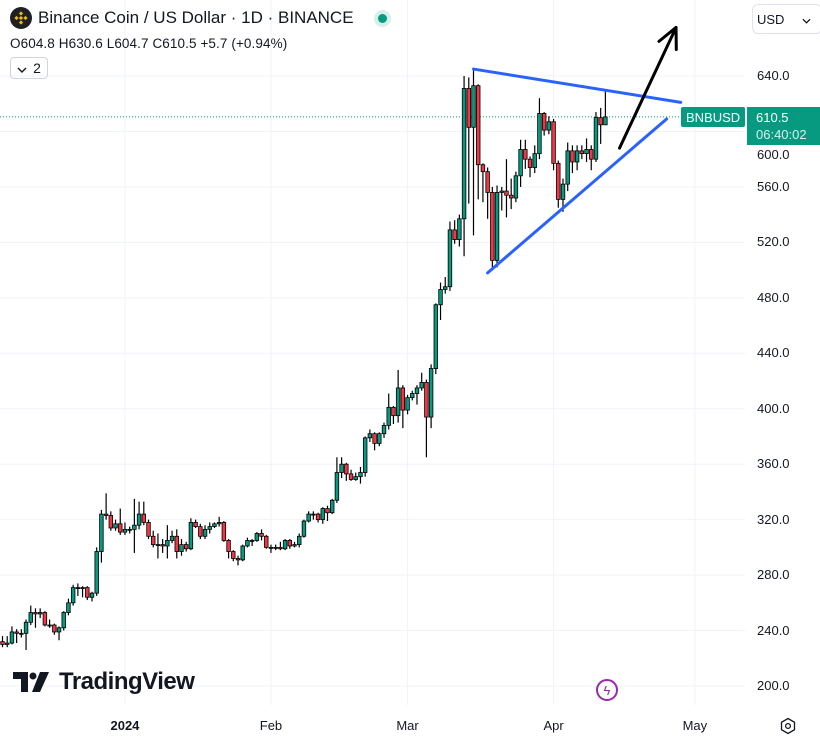 The width and height of the screenshot is (820, 740). I want to click on trendline-lower, so click(577, 196).